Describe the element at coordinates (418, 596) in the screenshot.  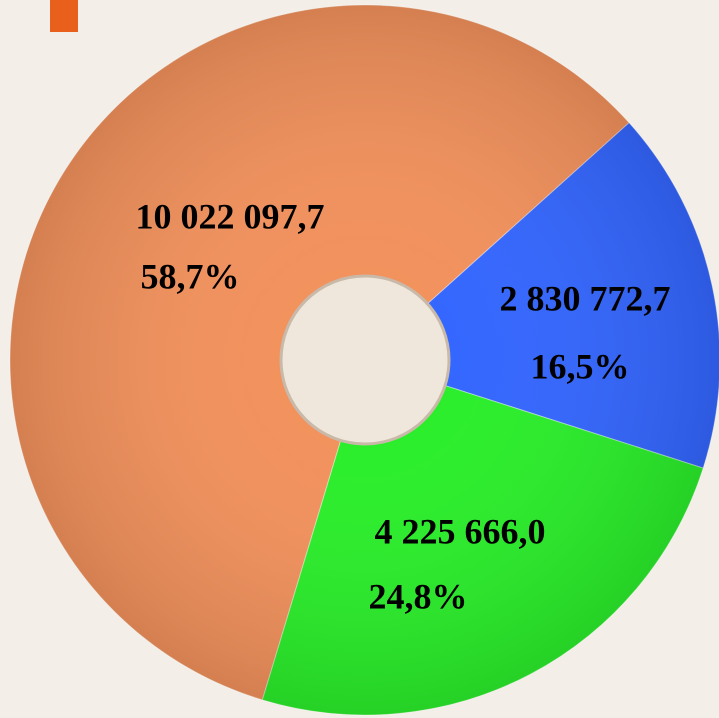
I see `share-label: 24,8%` at that location.